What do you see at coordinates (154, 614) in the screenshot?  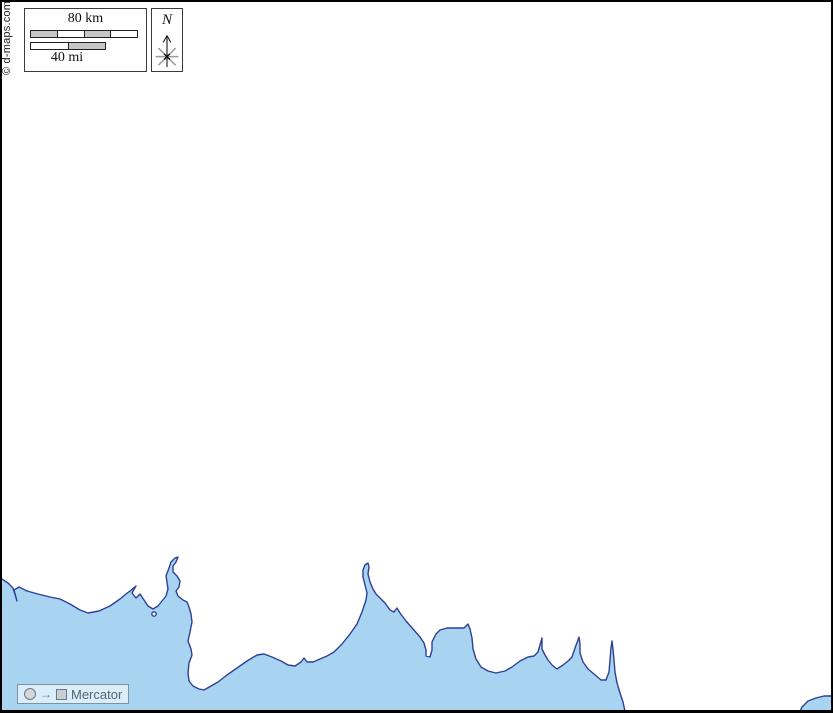 I see `small-island` at bounding box center [154, 614].